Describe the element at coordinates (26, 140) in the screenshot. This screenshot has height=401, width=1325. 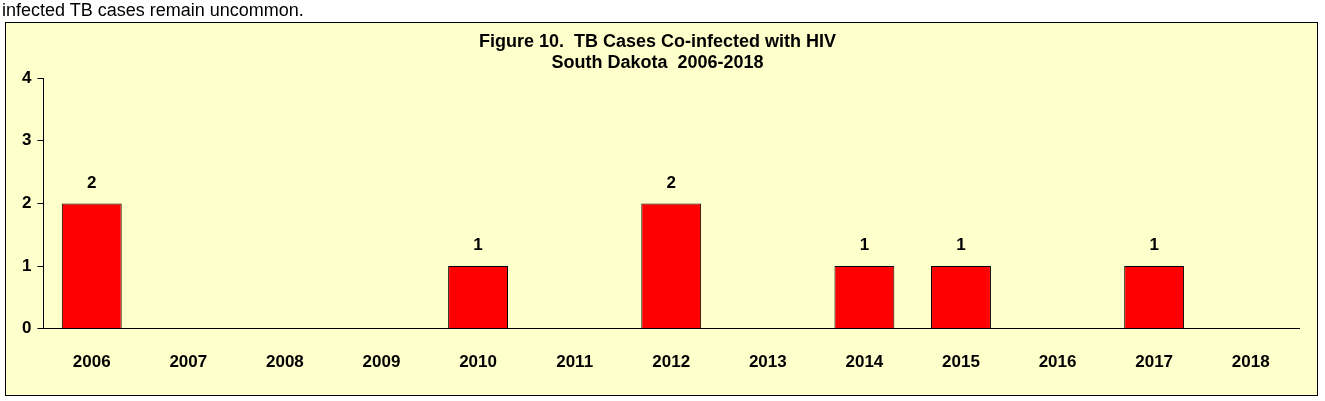
I see `y-tick-label: 3` at that location.